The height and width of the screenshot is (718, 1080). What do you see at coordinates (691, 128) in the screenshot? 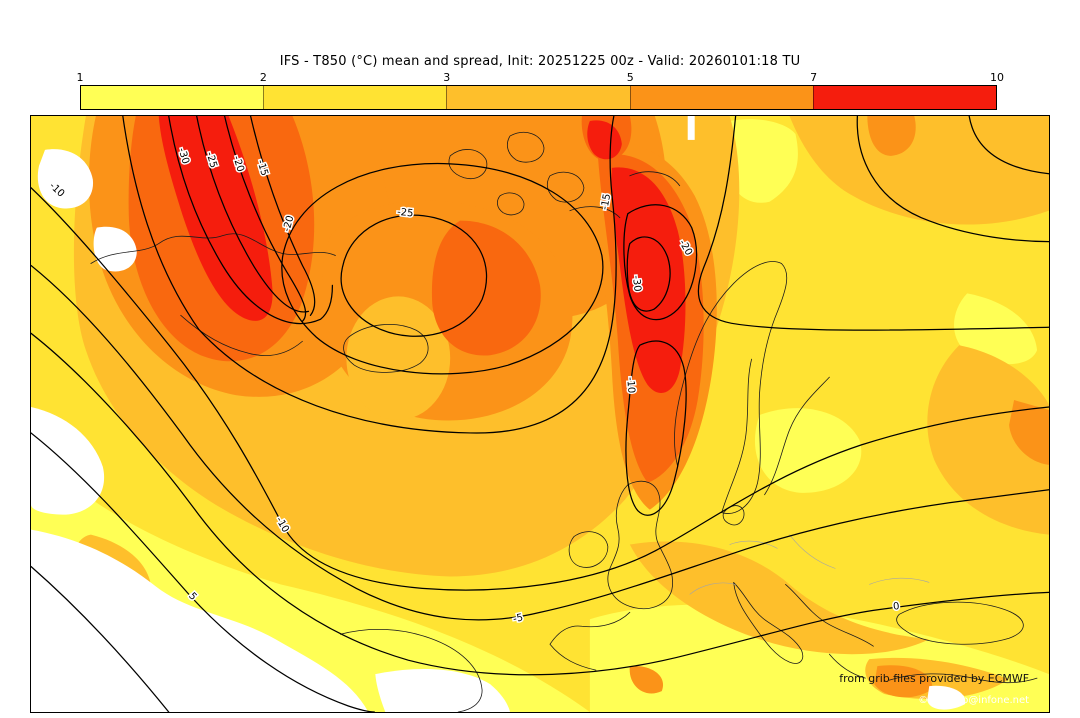
I see `white-notch` at bounding box center [691, 128].